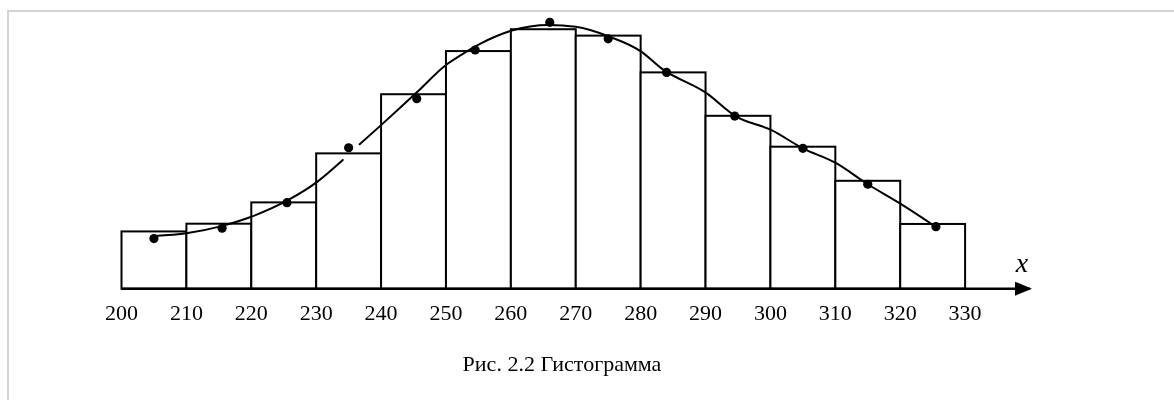 The height and width of the screenshot is (400, 1174). Describe the element at coordinates (121, 312) in the screenshot. I see `x-tick-label: 200` at that location.